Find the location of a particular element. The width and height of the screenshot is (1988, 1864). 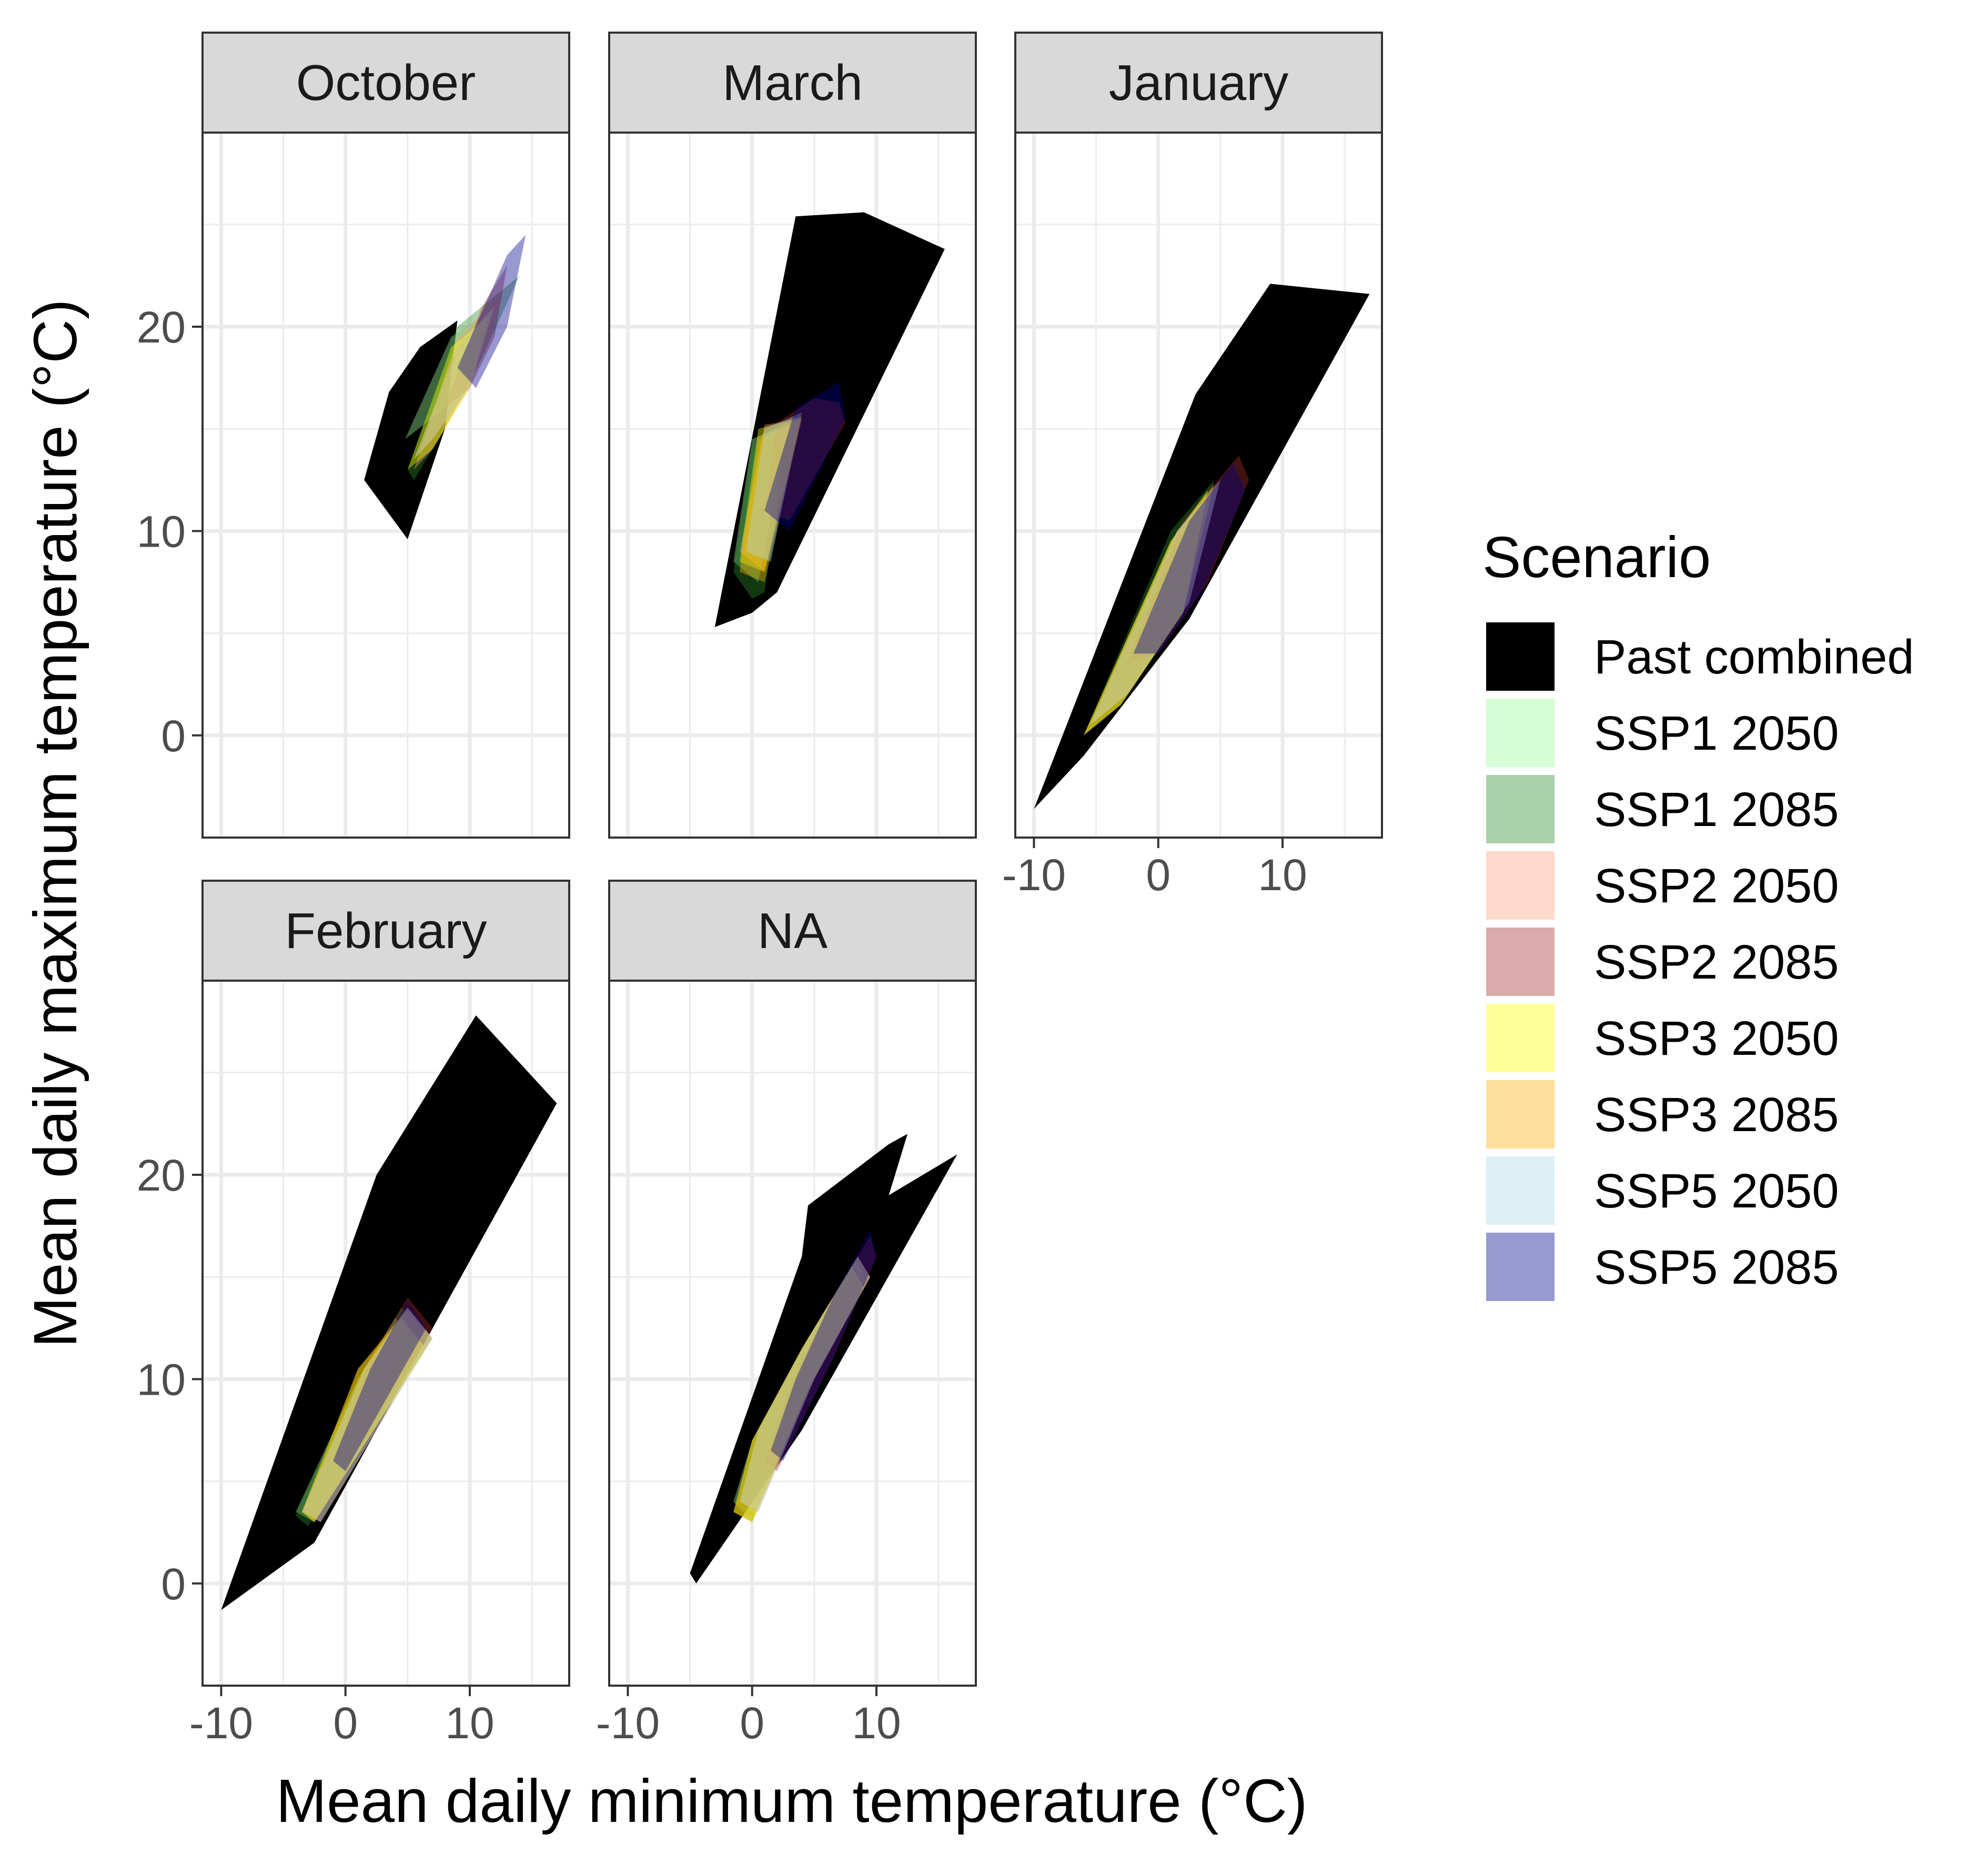

legend-label: SSP2 2085 is located at coordinates (1717, 962).